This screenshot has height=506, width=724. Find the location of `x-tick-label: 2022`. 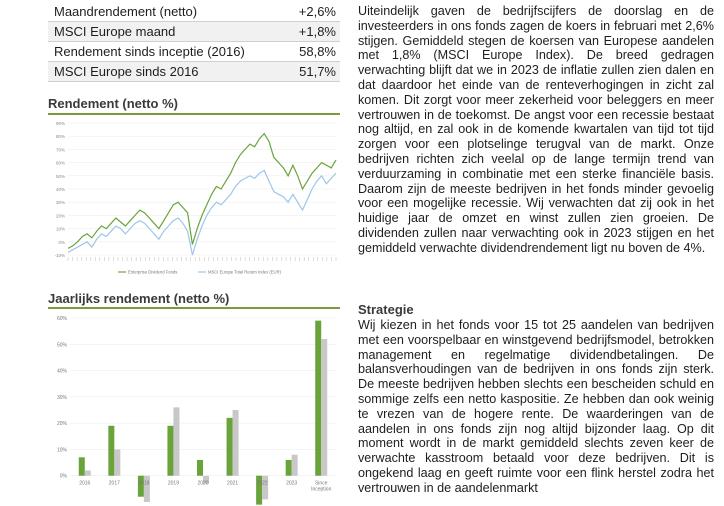

x-tick-label: 2022 is located at coordinates (262, 484).